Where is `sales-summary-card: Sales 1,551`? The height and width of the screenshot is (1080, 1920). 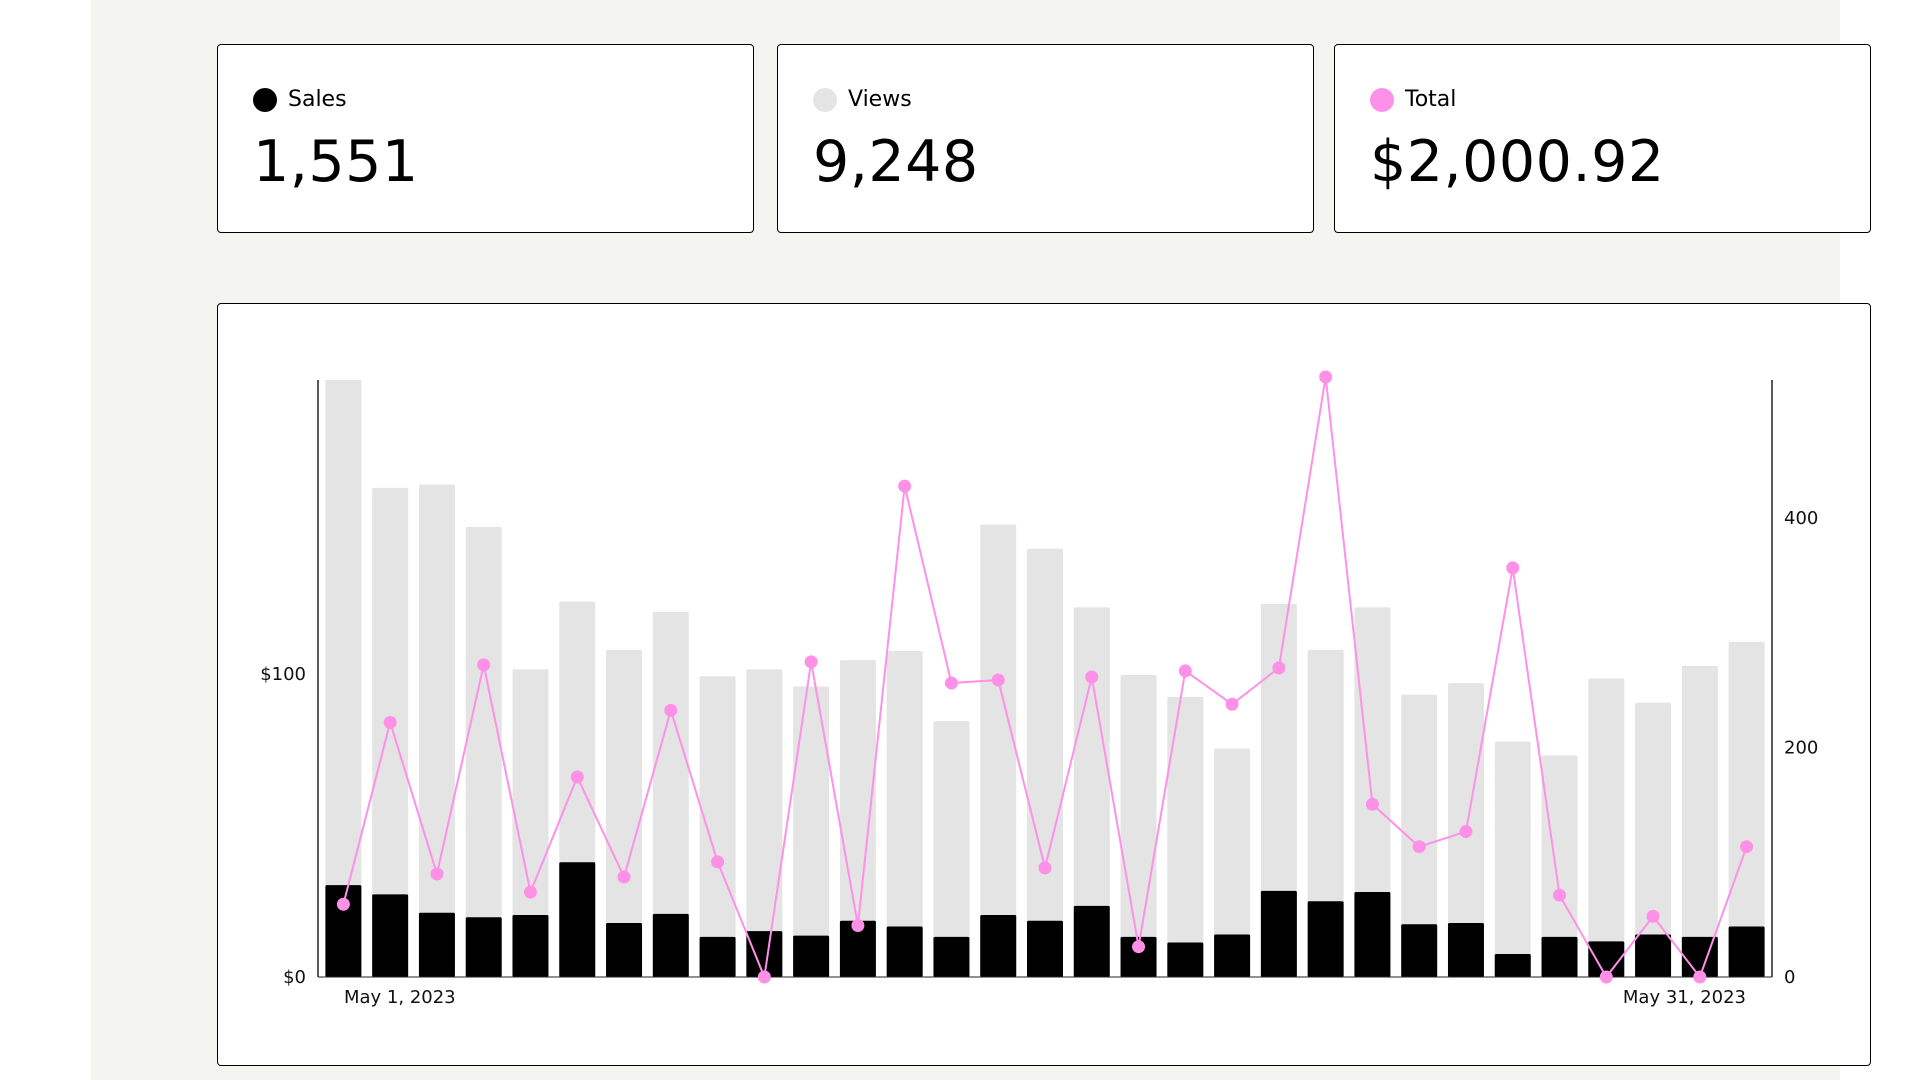
sales-summary-card: Sales 1,551 is located at coordinates (485, 138).